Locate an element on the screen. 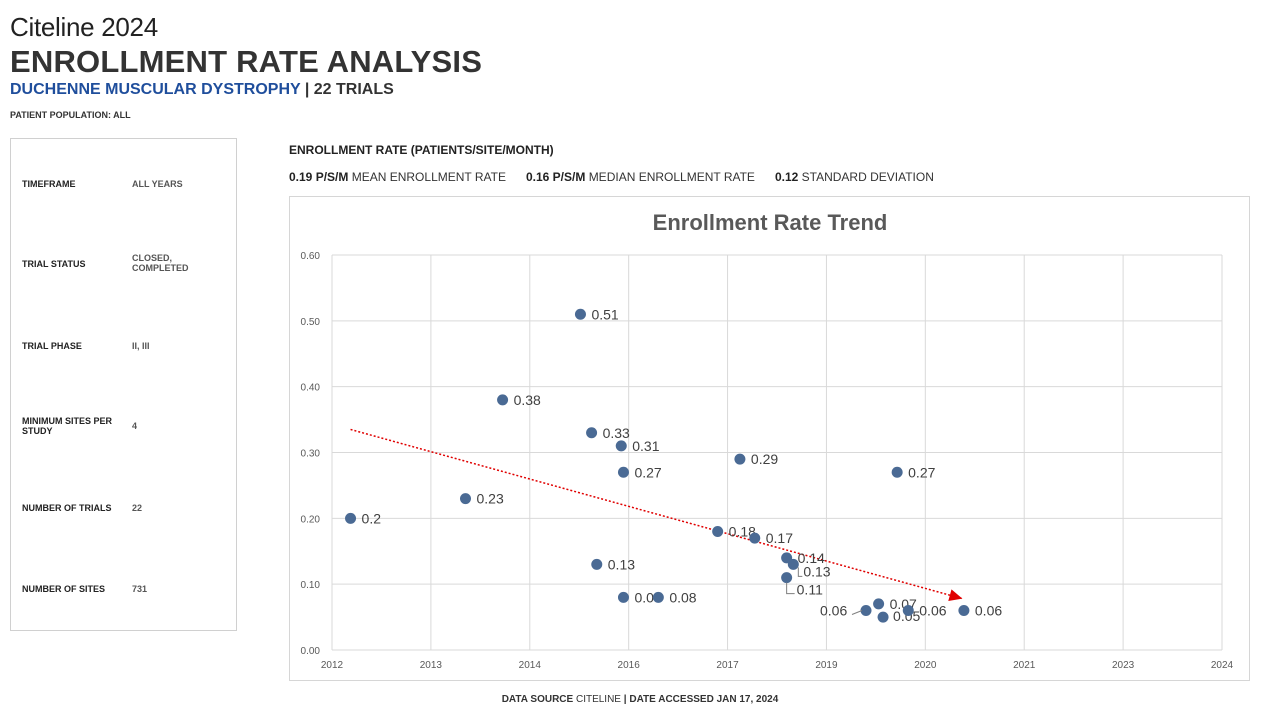 The image size is (1280, 720). data-label: 0.14 is located at coordinates (811, 558).